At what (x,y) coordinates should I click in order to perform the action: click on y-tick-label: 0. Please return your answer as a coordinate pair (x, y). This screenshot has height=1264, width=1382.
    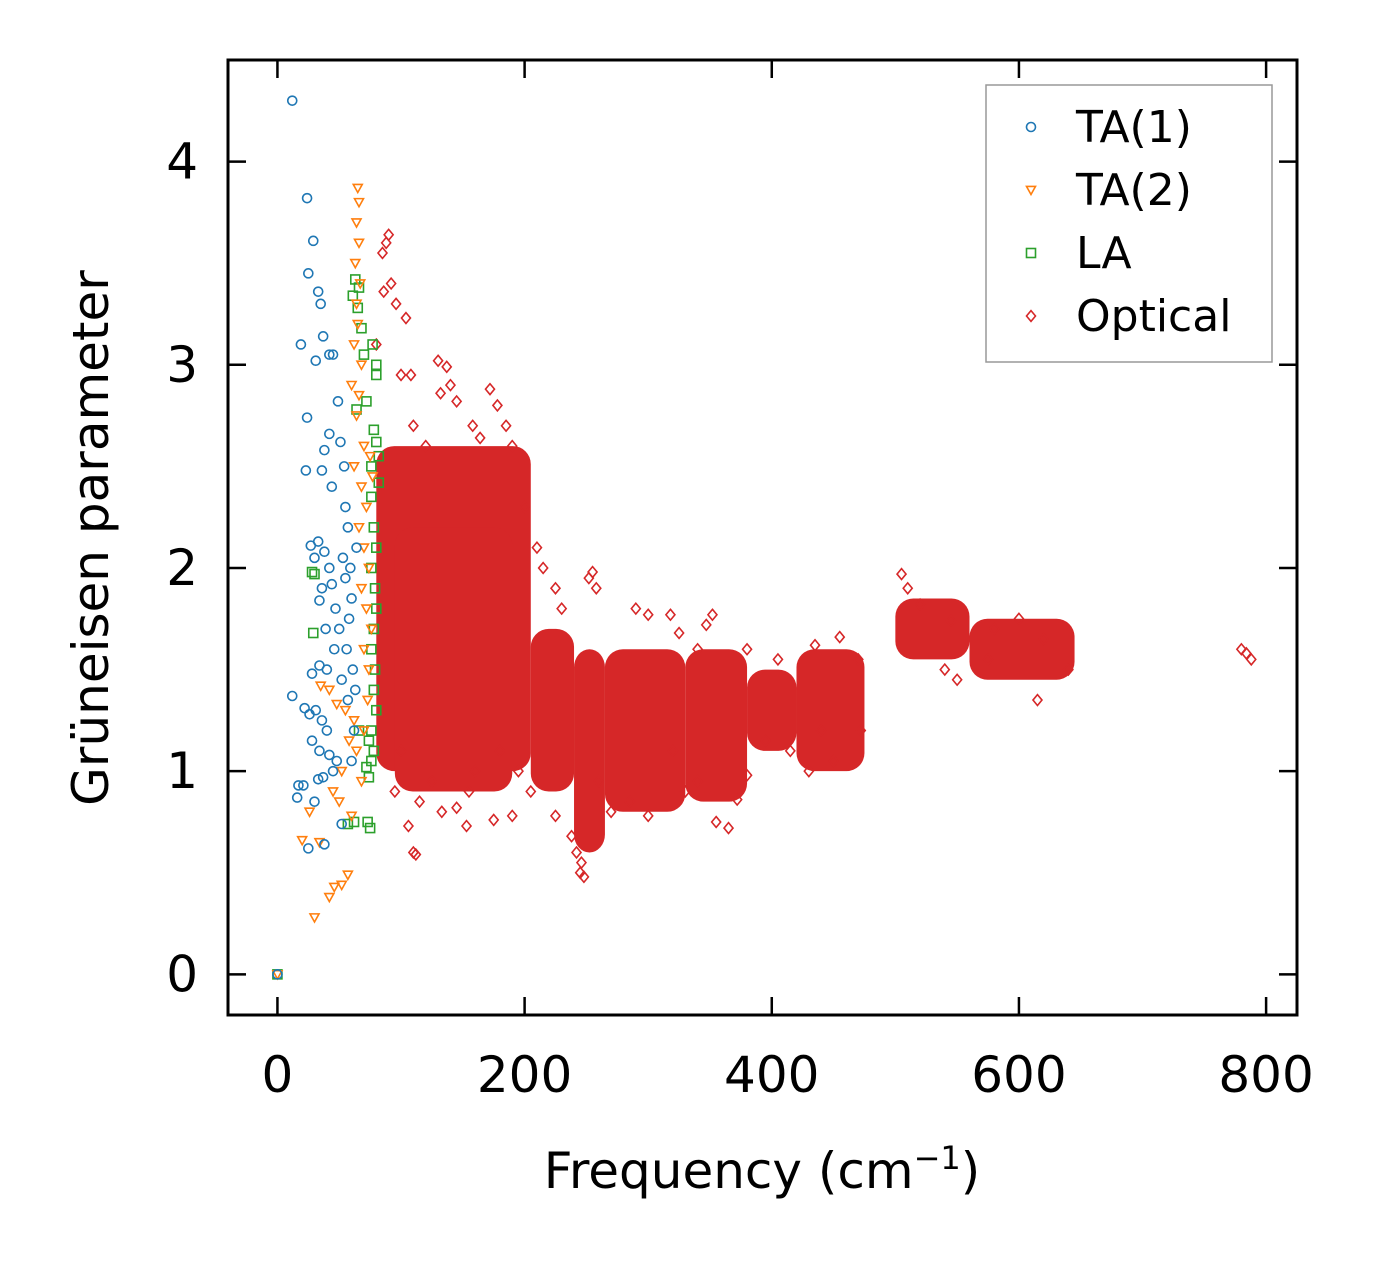
    Looking at the image, I should click on (182, 974).